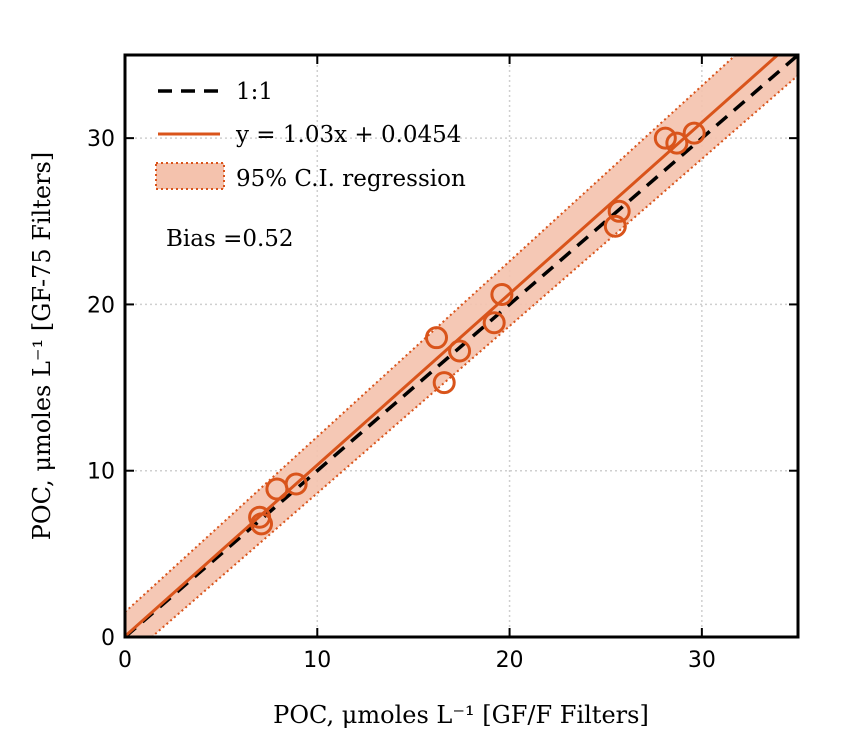 This screenshot has height=750, width=844. I want to click on y-tick-label: 0, so click(108, 638).